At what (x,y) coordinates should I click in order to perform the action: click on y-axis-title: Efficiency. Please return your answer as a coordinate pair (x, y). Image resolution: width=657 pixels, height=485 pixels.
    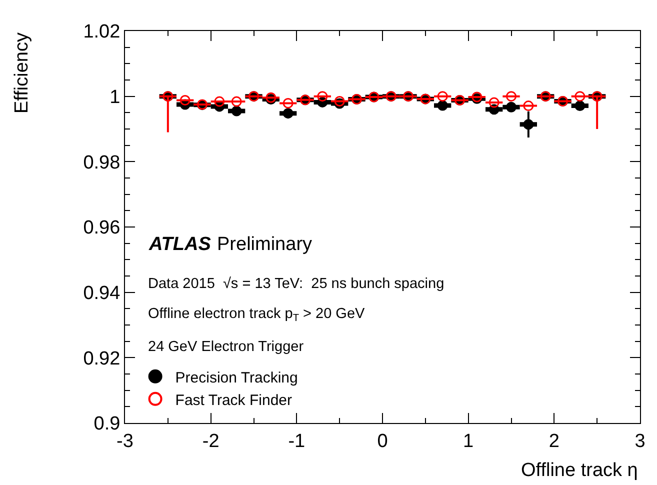
    Looking at the image, I should click on (22, 73).